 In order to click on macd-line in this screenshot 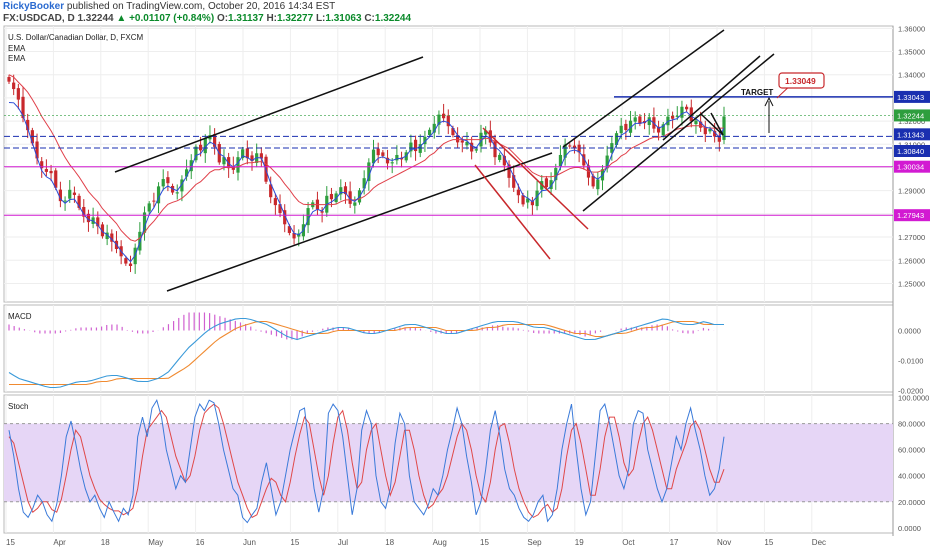, I will do `click(366, 353)`.